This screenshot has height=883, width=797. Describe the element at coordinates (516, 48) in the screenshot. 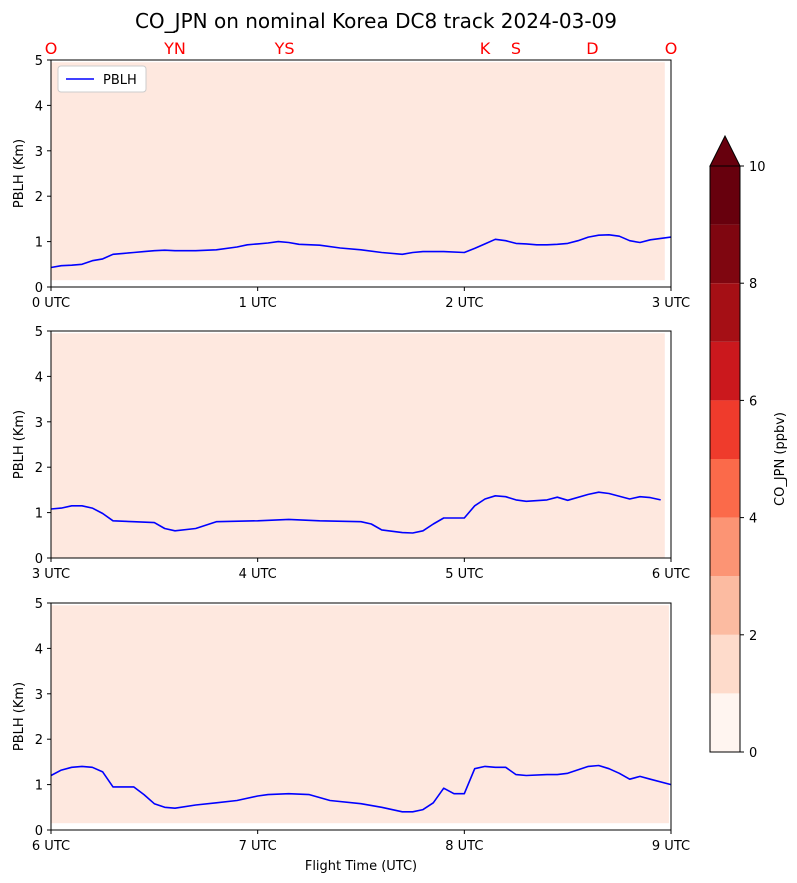

I see `waypoint-label: S` at that location.